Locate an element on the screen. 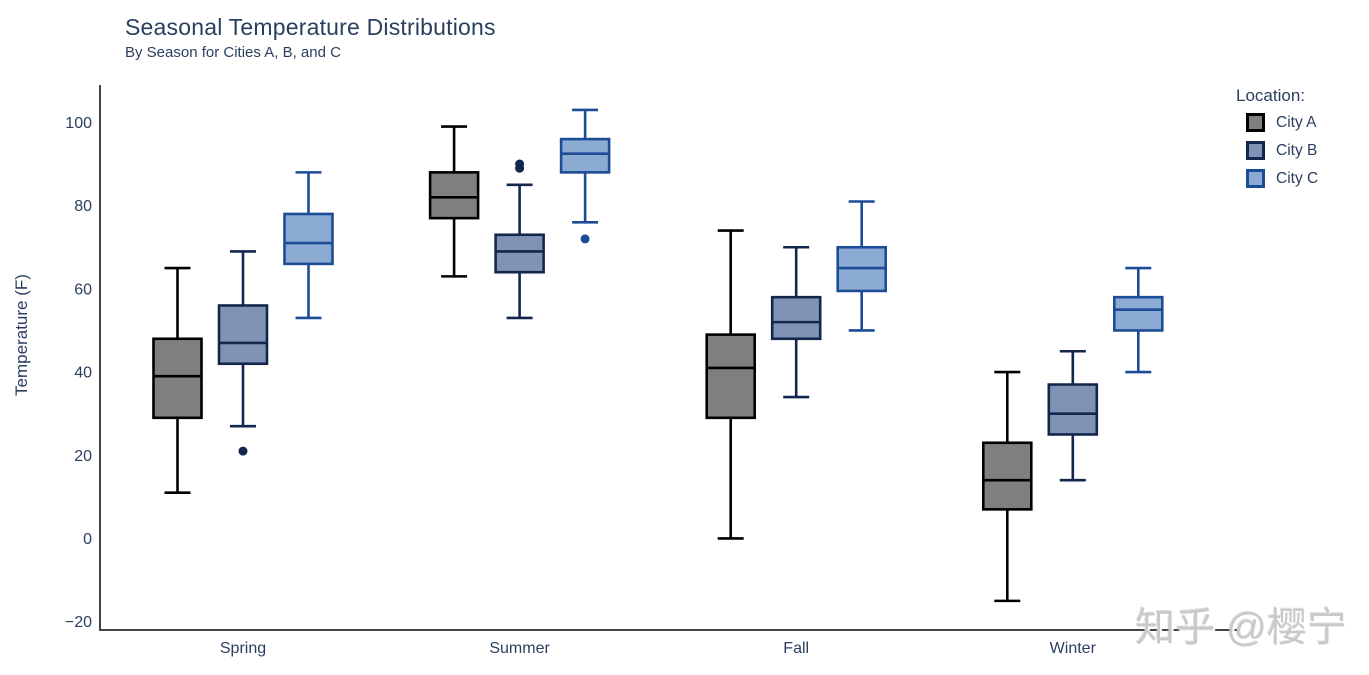 This screenshot has height=675, width=1369. outlier-city-c-summer is located at coordinates (585, 239).